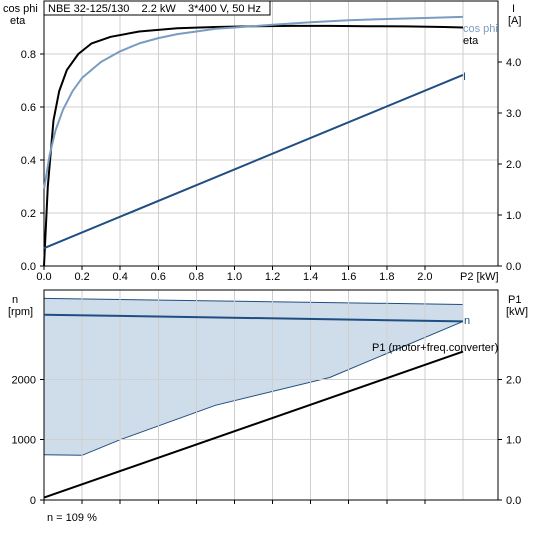  What do you see at coordinates (513, 165) in the screenshot?
I see `top-right-tick-label: 2.0` at bounding box center [513, 165].